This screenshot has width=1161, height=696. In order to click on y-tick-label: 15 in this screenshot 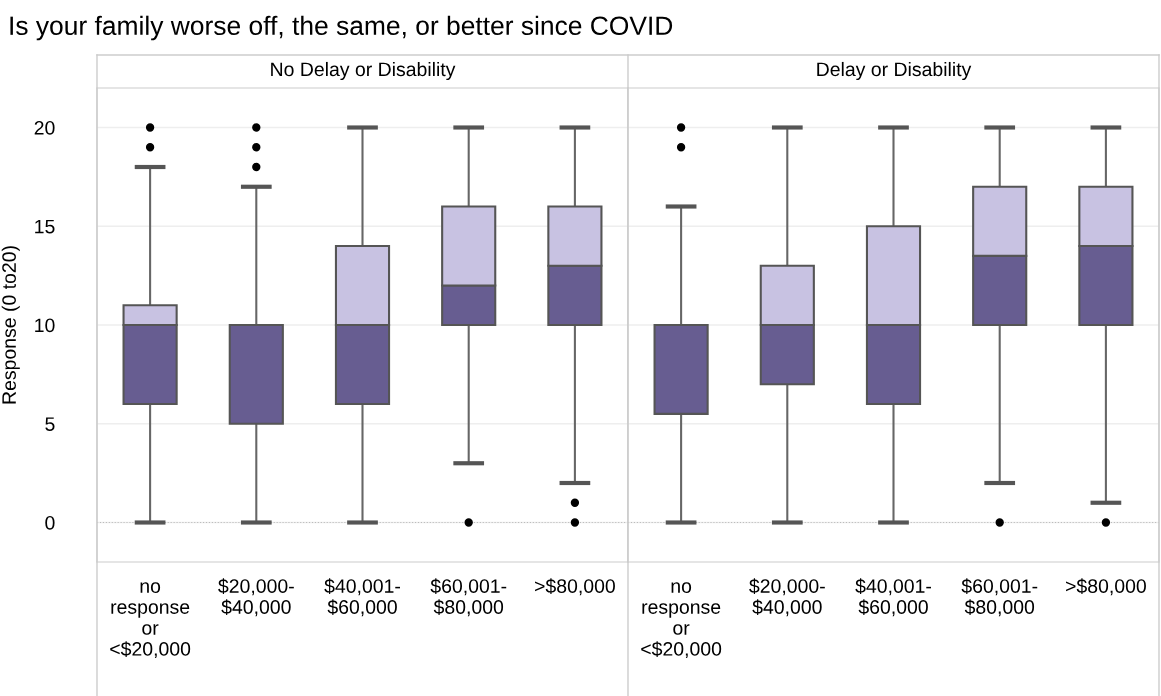, I will do `click(45, 226)`.